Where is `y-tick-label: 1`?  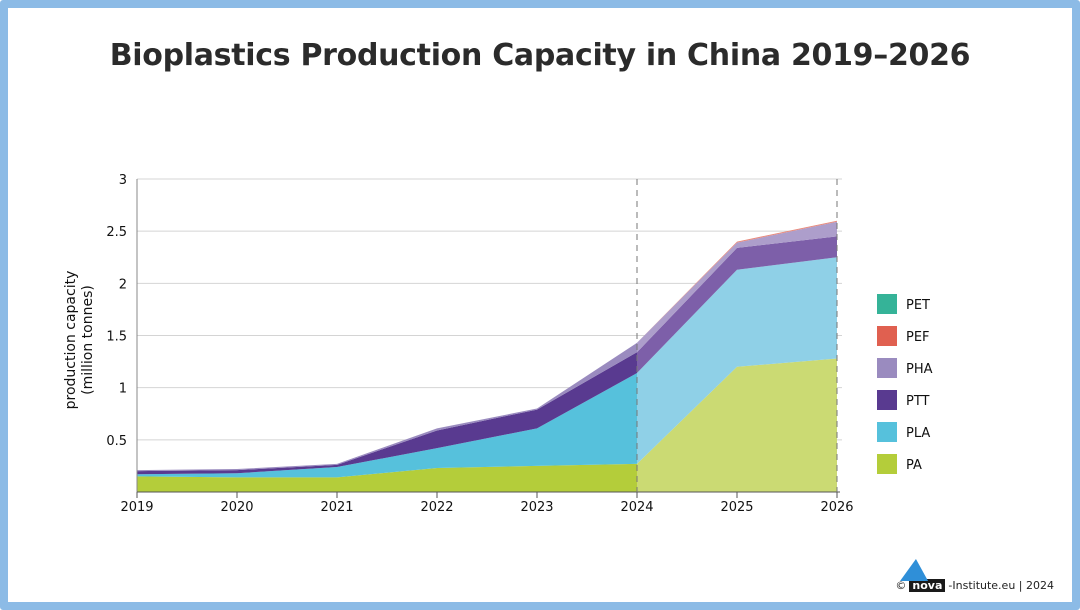 y-tick-label: 1 is located at coordinates (123, 389).